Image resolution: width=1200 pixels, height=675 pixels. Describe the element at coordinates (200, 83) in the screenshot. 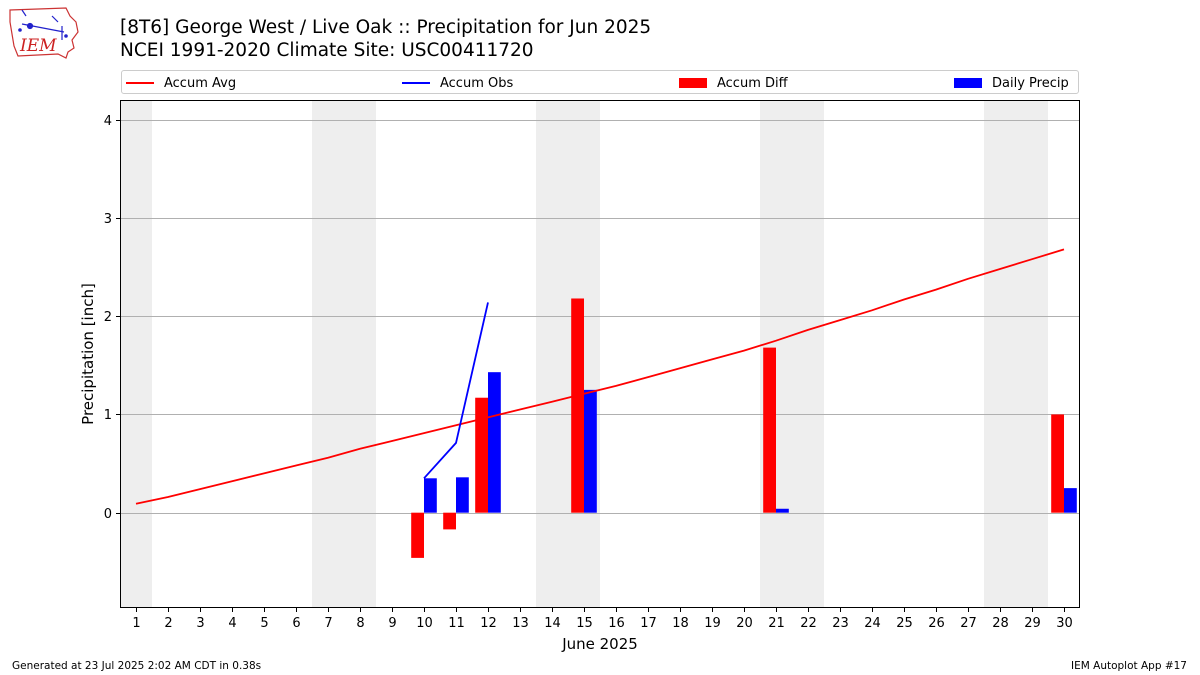

I see `legend-label-accum-avg: Accum Avg` at that location.